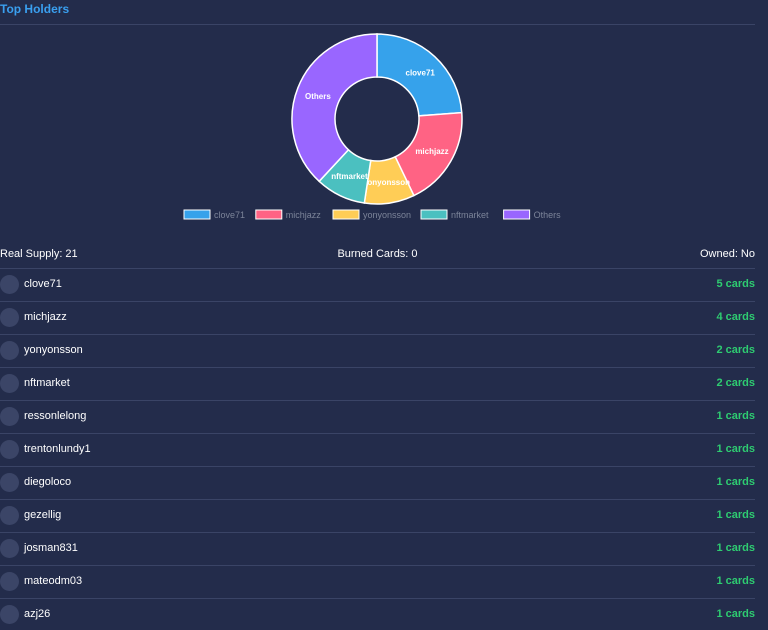  What do you see at coordinates (197, 214) in the screenshot?
I see `legend-swatch-clove71` at bounding box center [197, 214].